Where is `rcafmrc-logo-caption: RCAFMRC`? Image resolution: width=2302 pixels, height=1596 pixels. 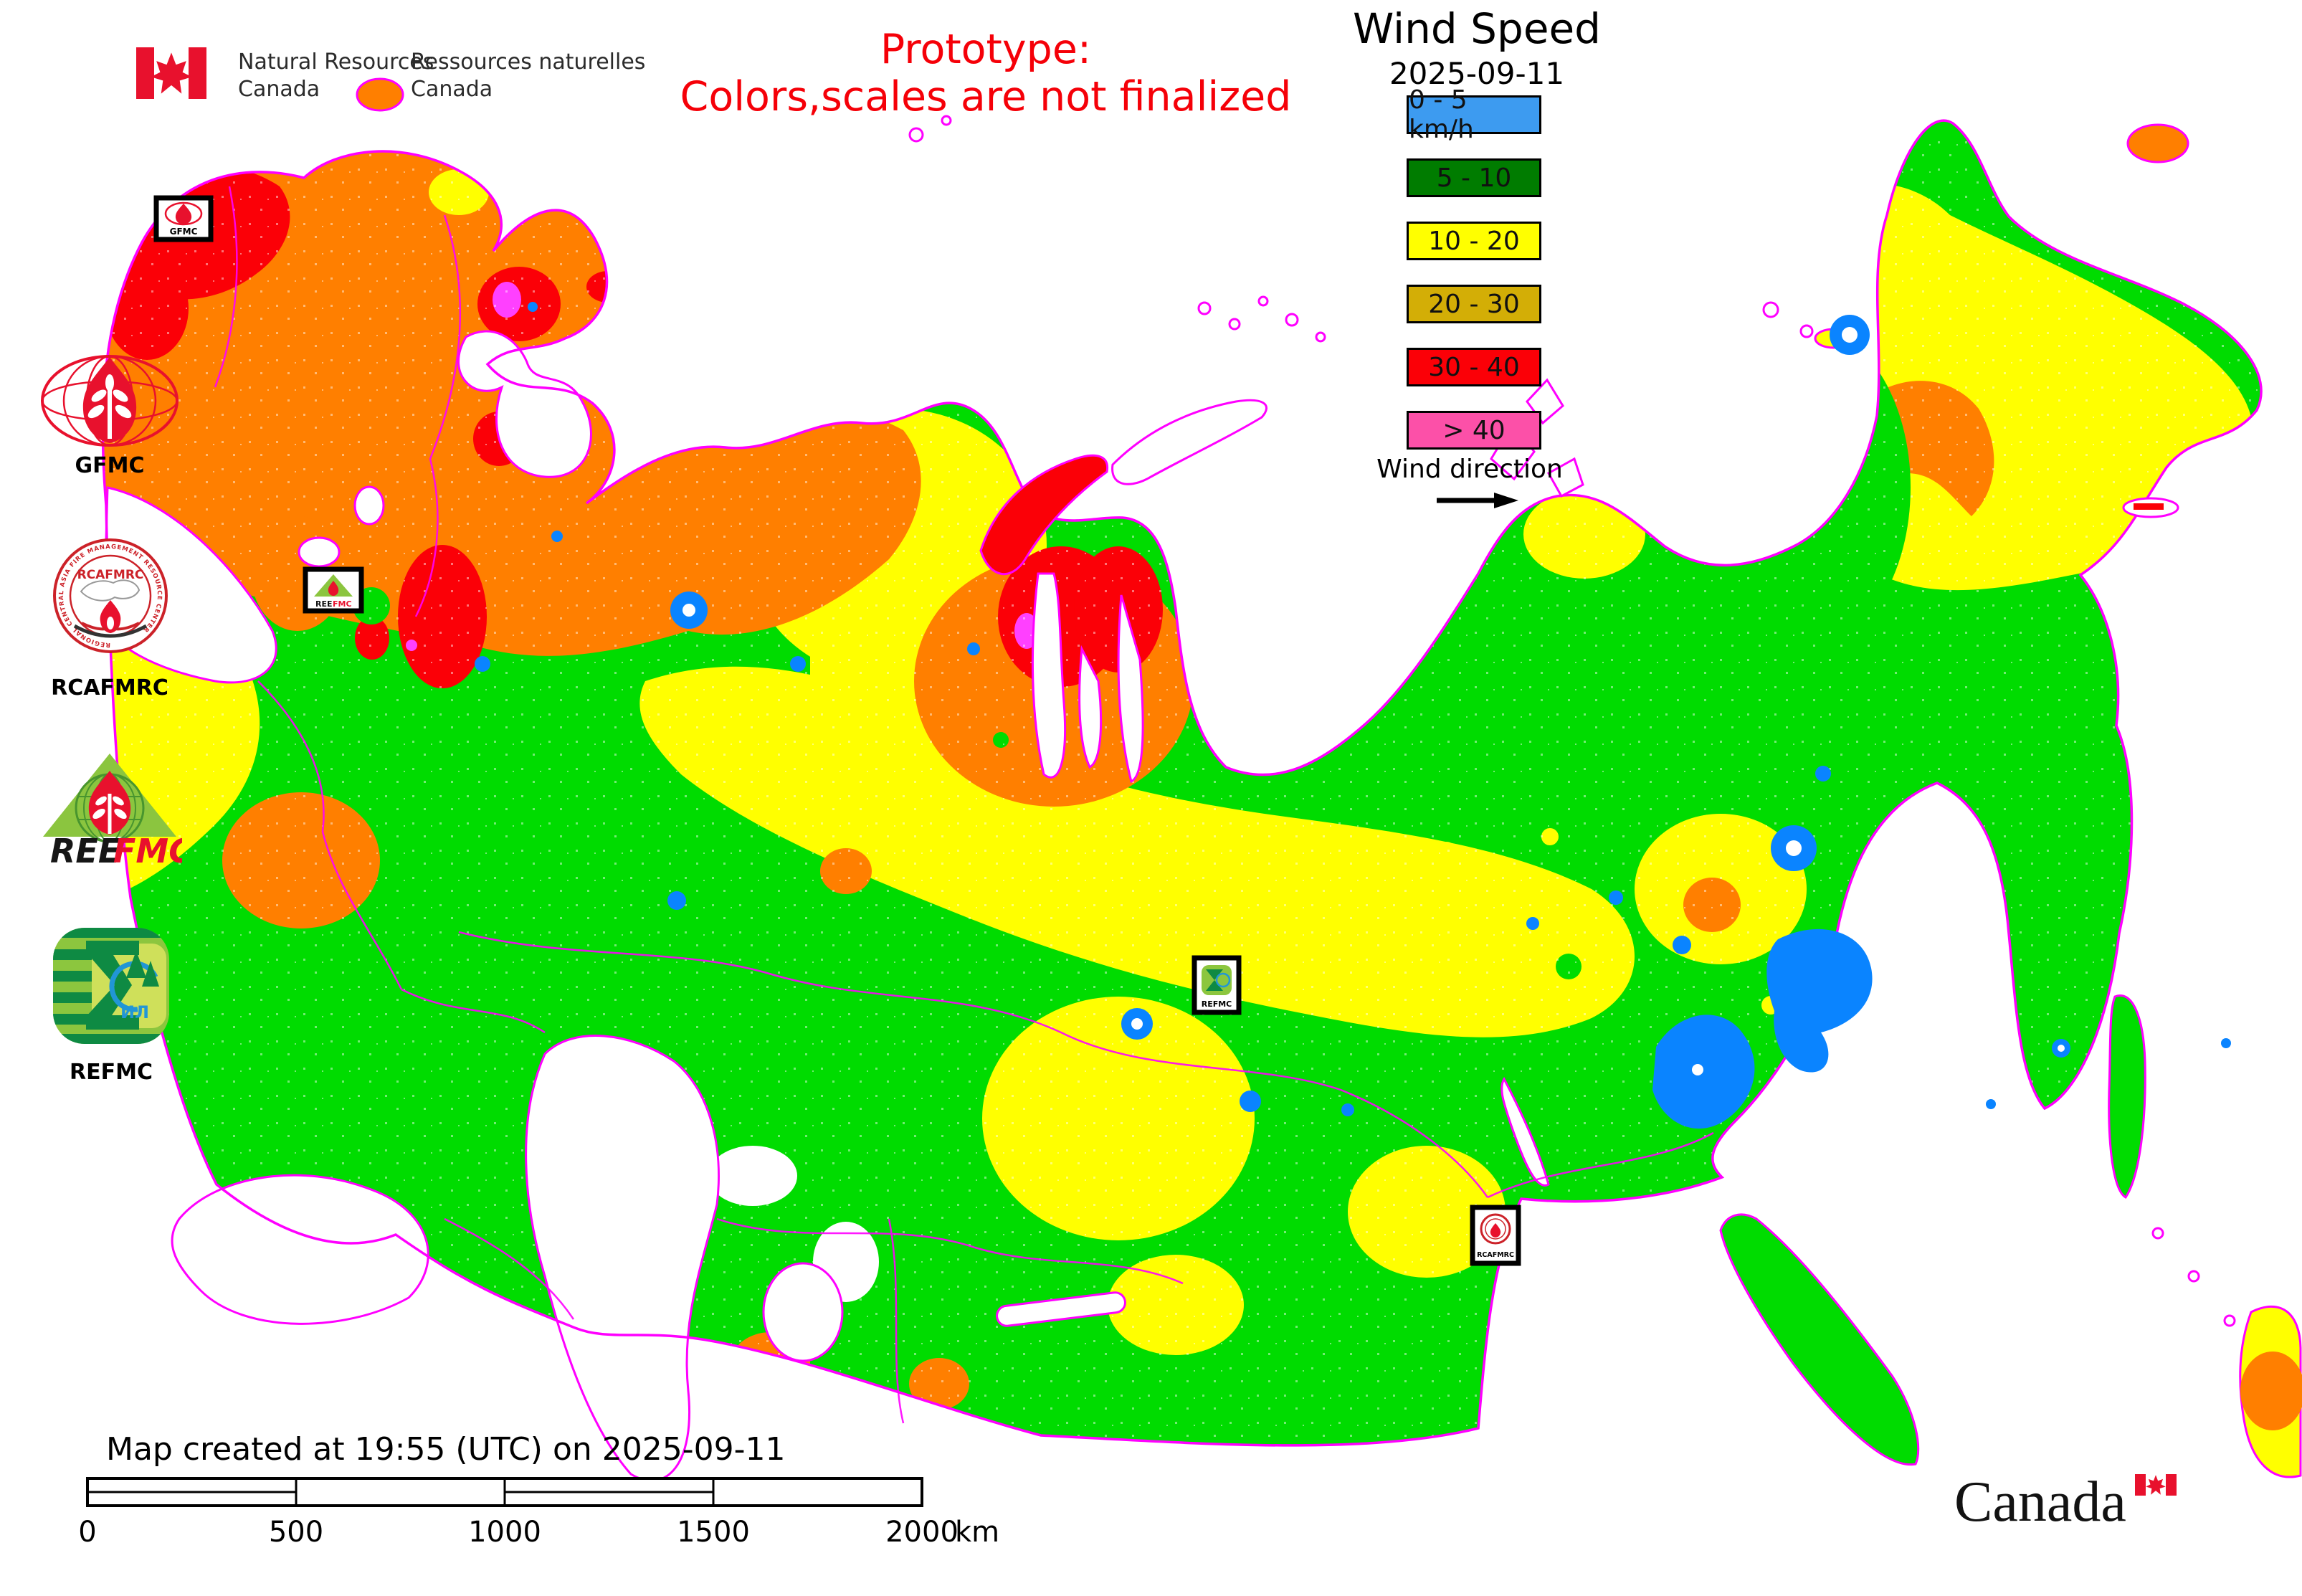 rcafmrc-logo-caption: RCAFMRC is located at coordinates (110, 687).